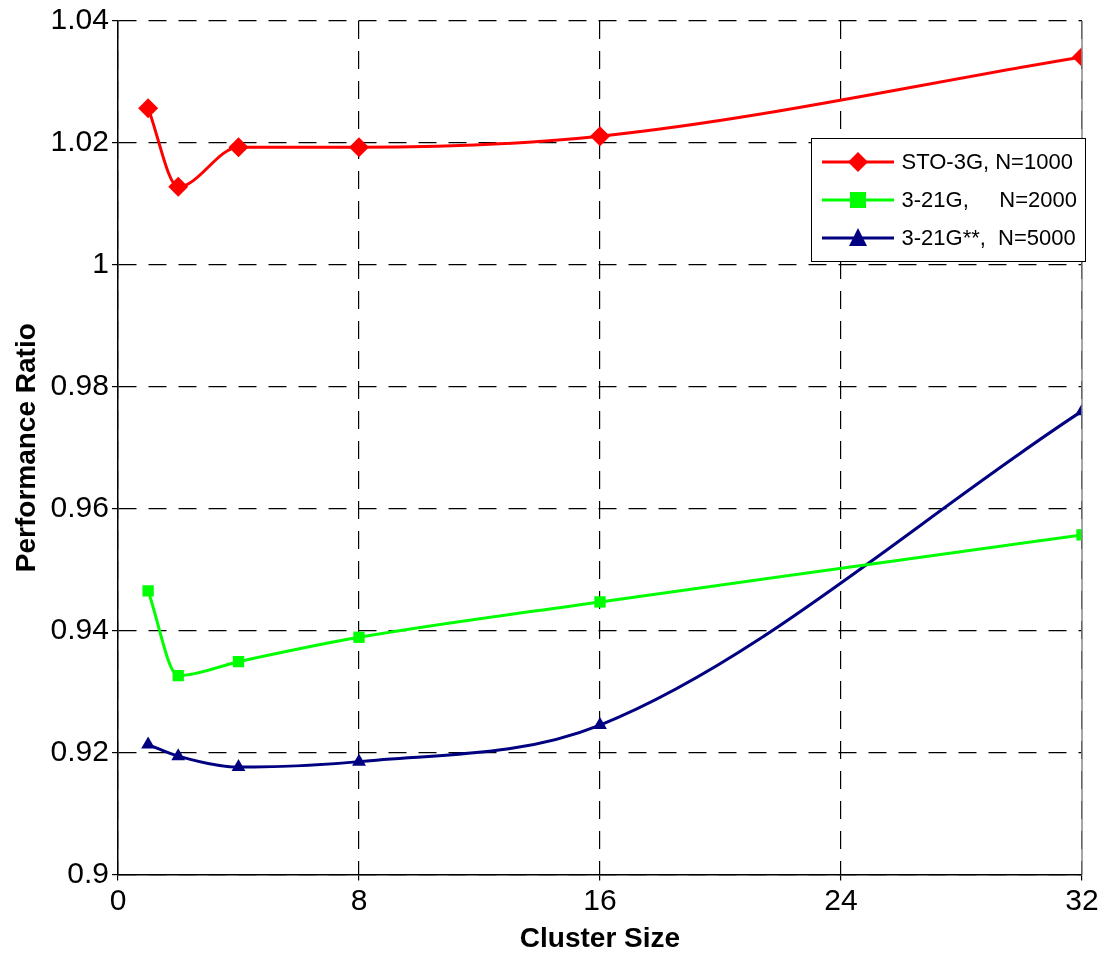 This screenshot has height=960, width=1112. I want to click on y-axis-title: Performance Ratio, so click(25, 448).